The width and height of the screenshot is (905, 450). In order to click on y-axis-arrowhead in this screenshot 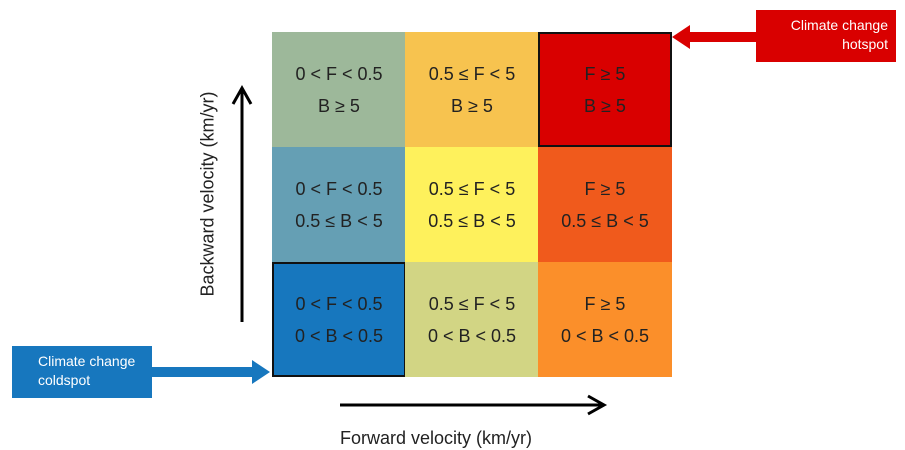, I will do `click(242, 94)`.